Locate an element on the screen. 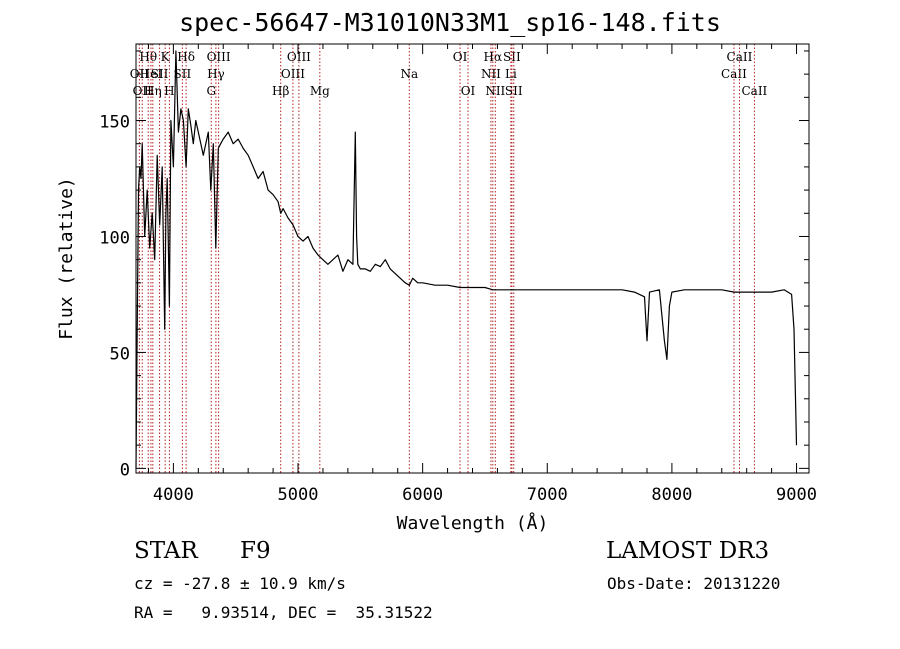 Image resolution: width=900 pixels, height=649 pixels. y-tick-label: 50 is located at coordinates (120, 354).